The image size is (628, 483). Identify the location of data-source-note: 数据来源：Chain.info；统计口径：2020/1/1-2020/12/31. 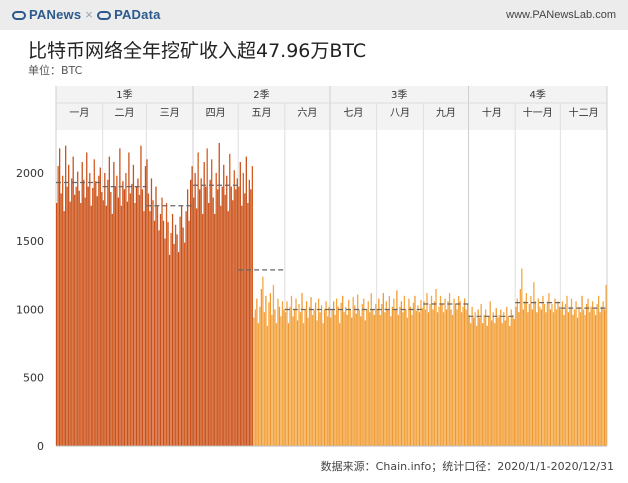
(467, 466).